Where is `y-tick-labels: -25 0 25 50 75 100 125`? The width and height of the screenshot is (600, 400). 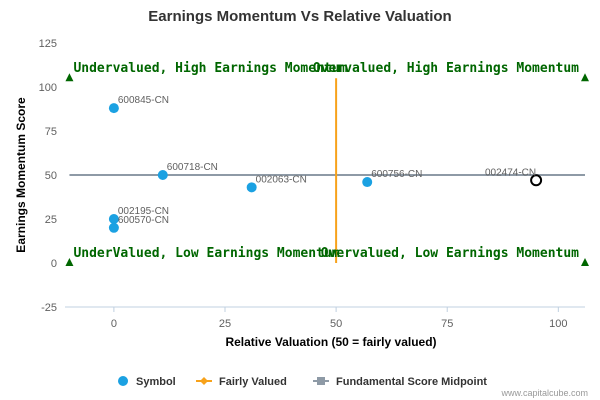
y-tick-labels: -25 0 25 50 75 100 125 is located at coordinates (48, 176).